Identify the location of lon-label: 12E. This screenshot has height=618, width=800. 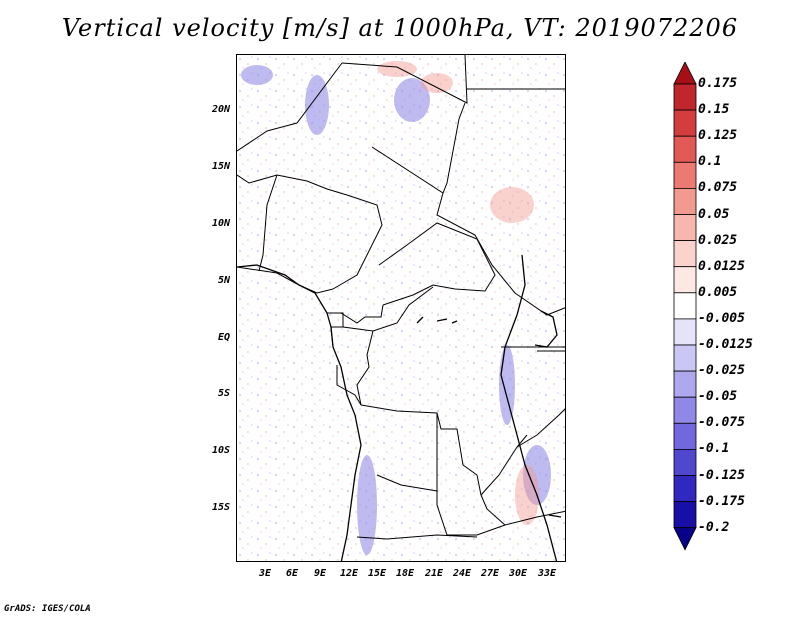
(349, 573).